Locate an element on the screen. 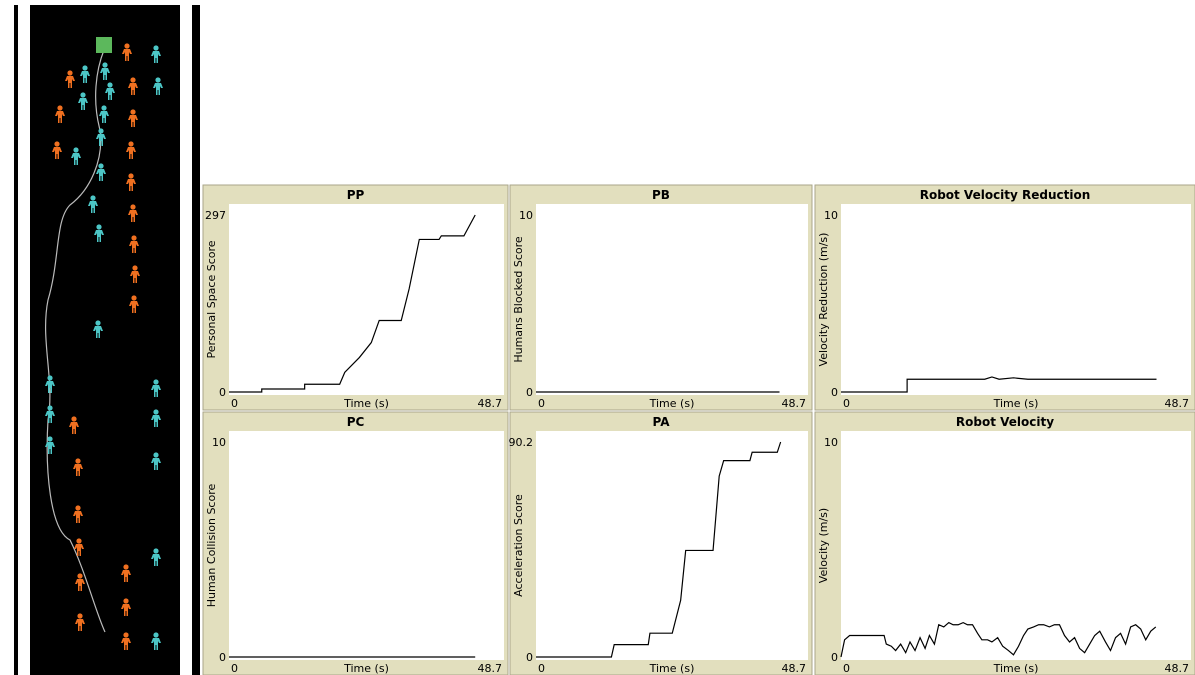 The image size is (1195, 675). plot-title: PP is located at coordinates (356, 195).